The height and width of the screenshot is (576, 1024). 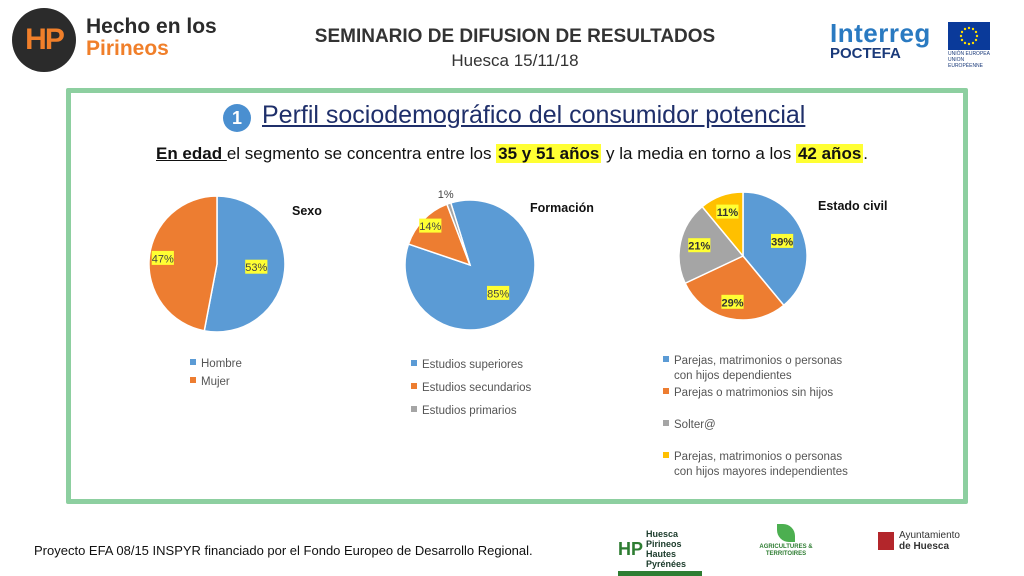 I want to click on huesca-pirineos-logo: HP Huesca Pirineos Hautes Pyrénées, so click(x=660, y=552).